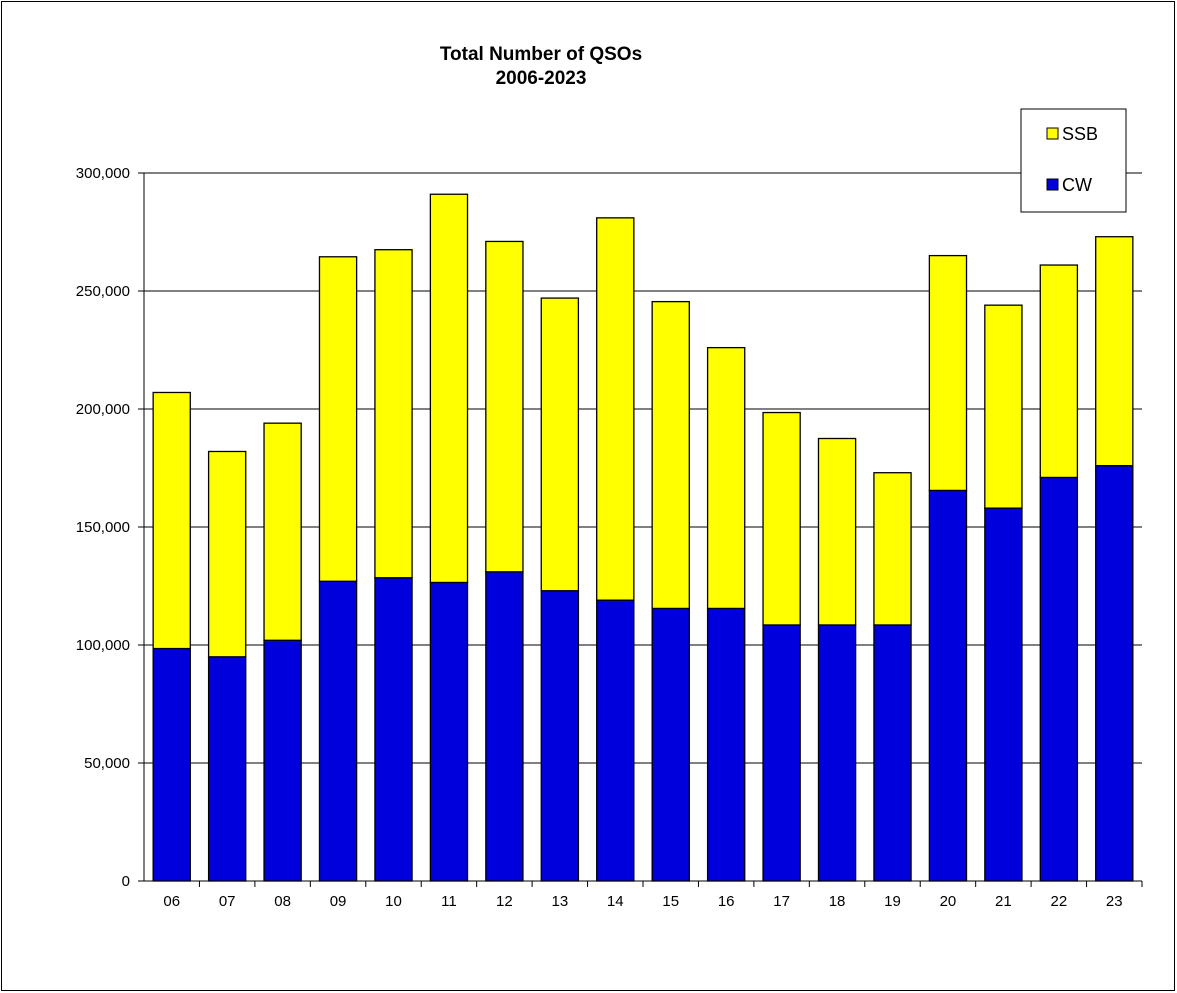  Describe the element at coordinates (1003, 901) in the screenshot. I see `x-tick-label: 21` at that location.